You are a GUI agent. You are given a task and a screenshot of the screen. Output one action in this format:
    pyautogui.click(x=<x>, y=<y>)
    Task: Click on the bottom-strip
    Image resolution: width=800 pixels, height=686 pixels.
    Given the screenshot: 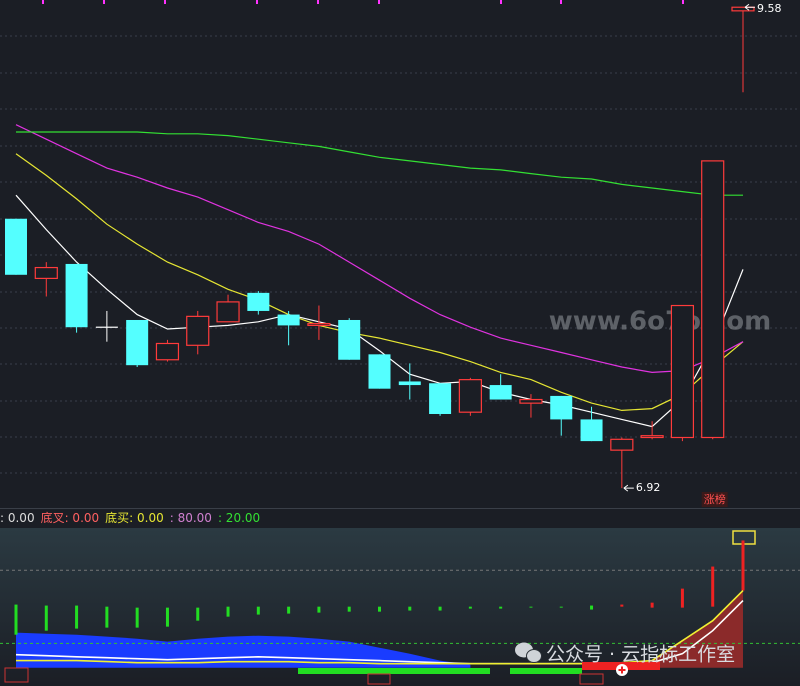 What is the action you would take?
    pyautogui.click(x=332, y=673)
    